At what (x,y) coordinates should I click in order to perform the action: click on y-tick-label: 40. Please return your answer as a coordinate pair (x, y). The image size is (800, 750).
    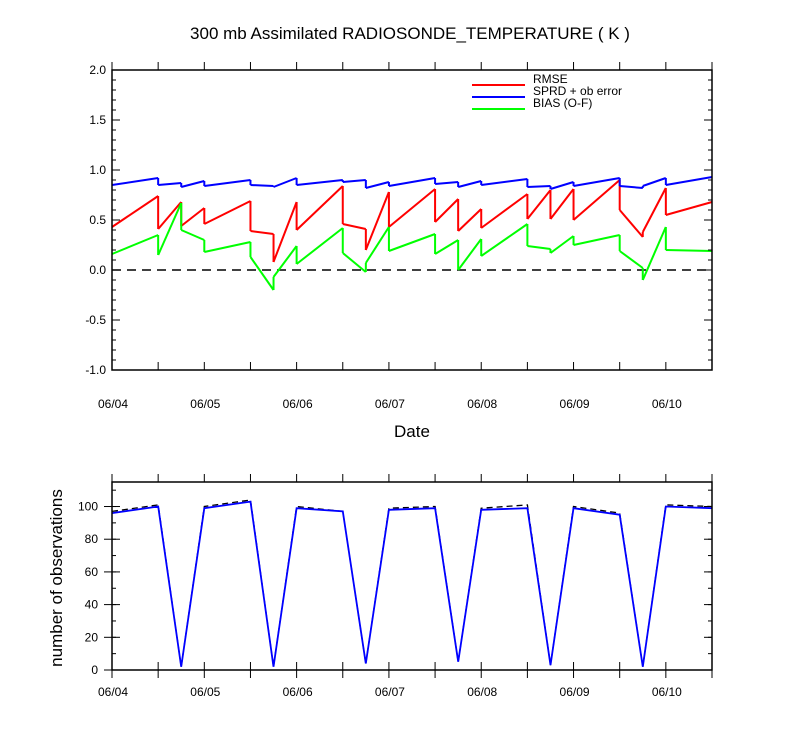
    Looking at the image, I should click on (92, 605).